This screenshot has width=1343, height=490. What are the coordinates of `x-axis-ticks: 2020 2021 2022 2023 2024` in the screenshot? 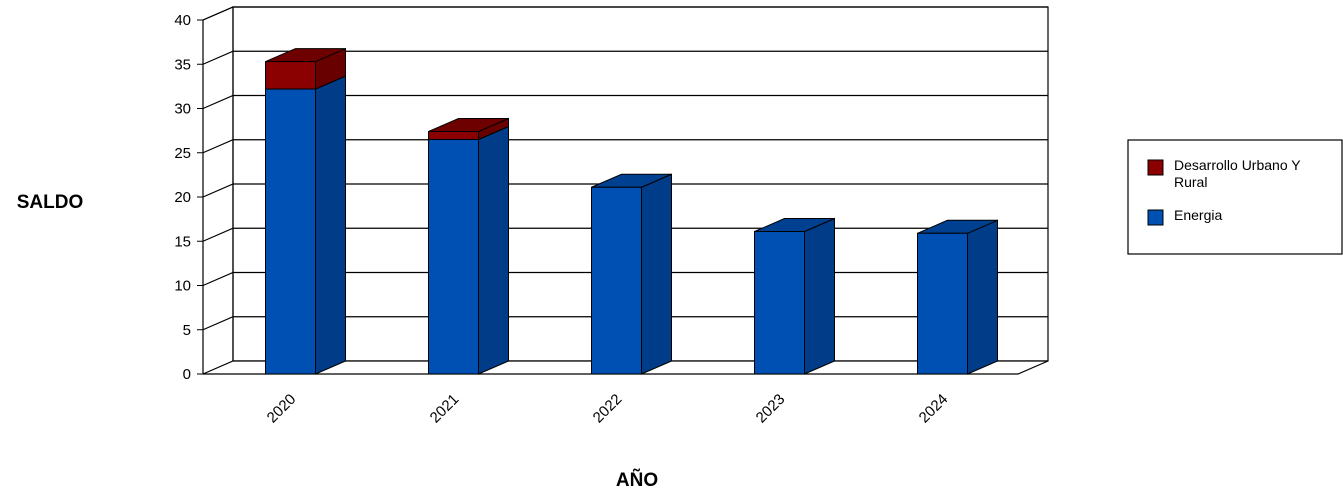 It's located at (608, 409).